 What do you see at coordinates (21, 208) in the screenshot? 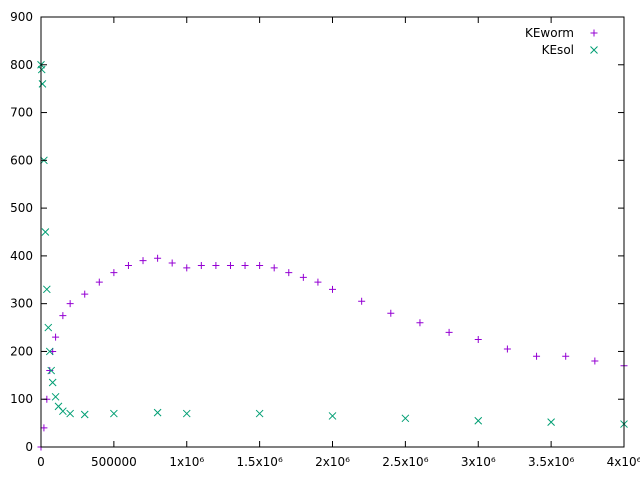
I see `y-tick-label: 500` at bounding box center [21, 208].